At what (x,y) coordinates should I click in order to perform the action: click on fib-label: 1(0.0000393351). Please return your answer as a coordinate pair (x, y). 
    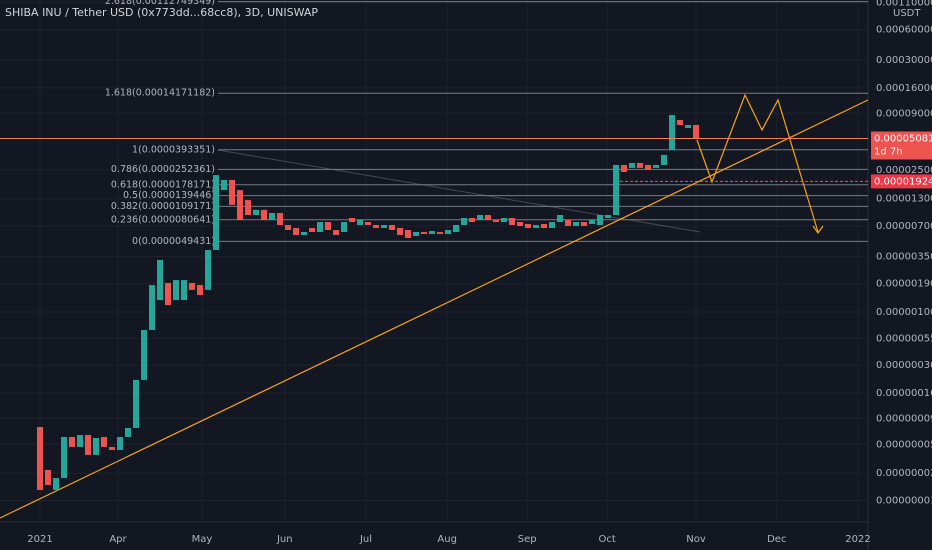
    Looking at the image, I should click on (173, 149).